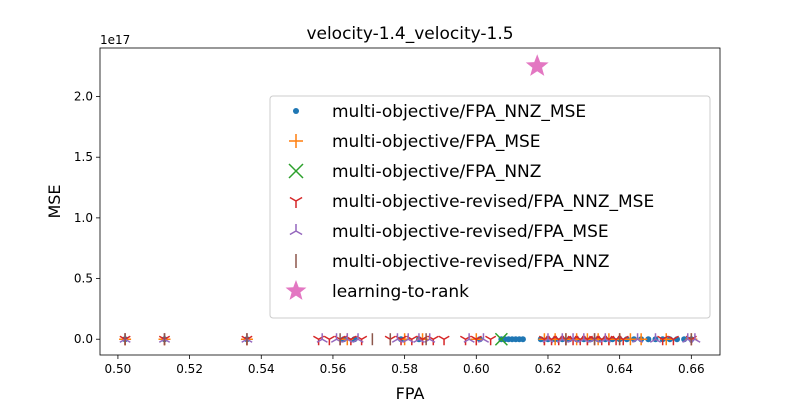 Image resolution: width=800 pixels, height=400 pixels. I want to click on y-axis-offset-label: 1e17, so click(115, 40).